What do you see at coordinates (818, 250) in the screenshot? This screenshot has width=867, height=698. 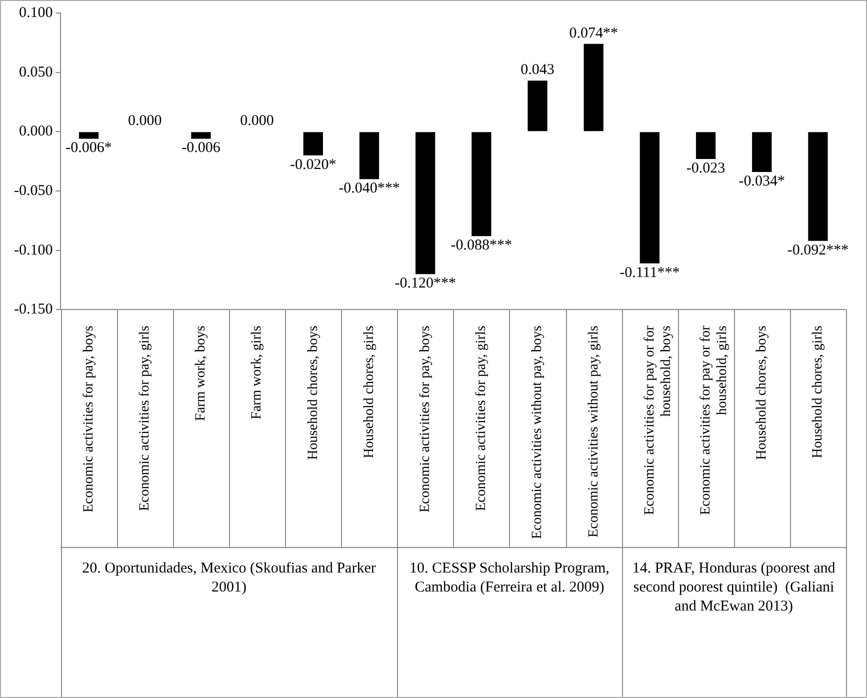 I see `data-label: -0.092***` at bounding box center [818, 250].